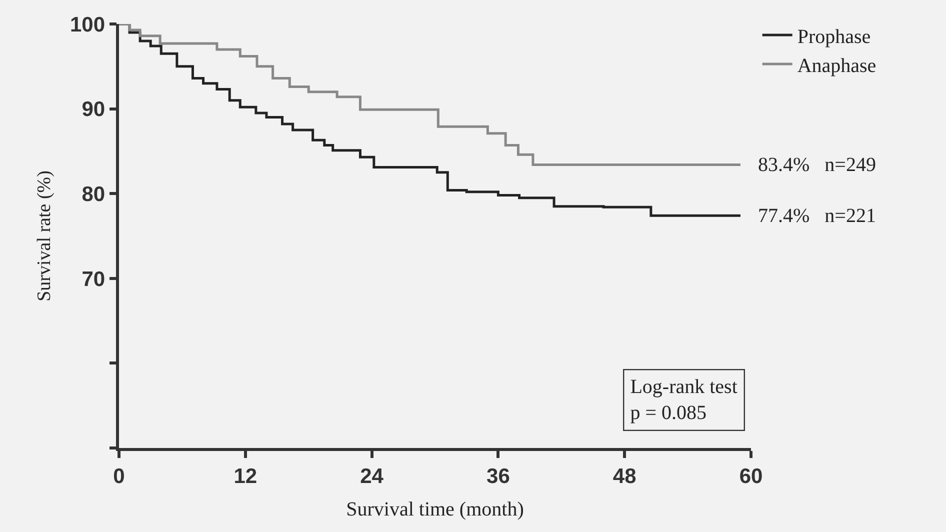 The height and width of the screenshot is (532, 946). What do you see at coordinates (88, 24) in the screenshot?
I see `y-tick-label: 100` at bounding box center [88, 24].